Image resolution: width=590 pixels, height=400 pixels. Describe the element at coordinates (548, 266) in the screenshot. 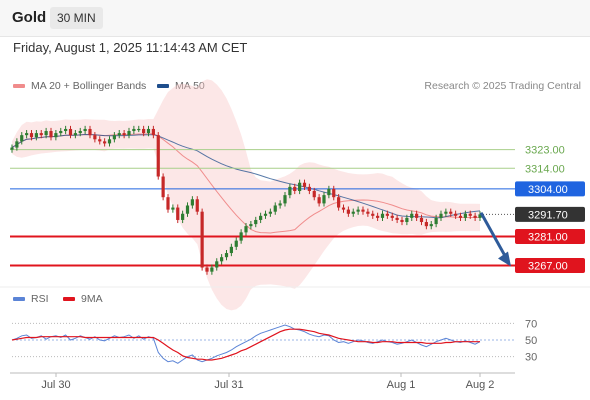

I see `level-label: 3267.00` at that location.